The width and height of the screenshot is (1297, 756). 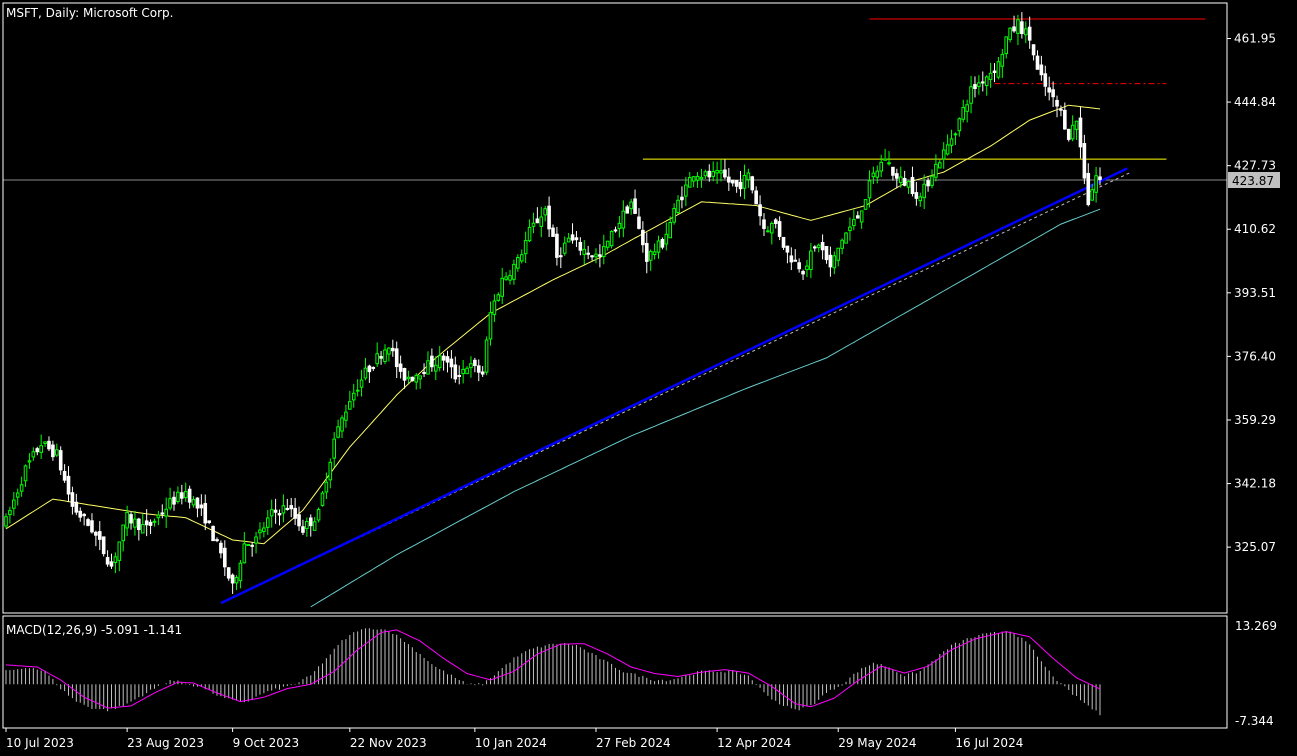 I want to click on y-tick-label: 359.29, so click(x=1255, y=420).